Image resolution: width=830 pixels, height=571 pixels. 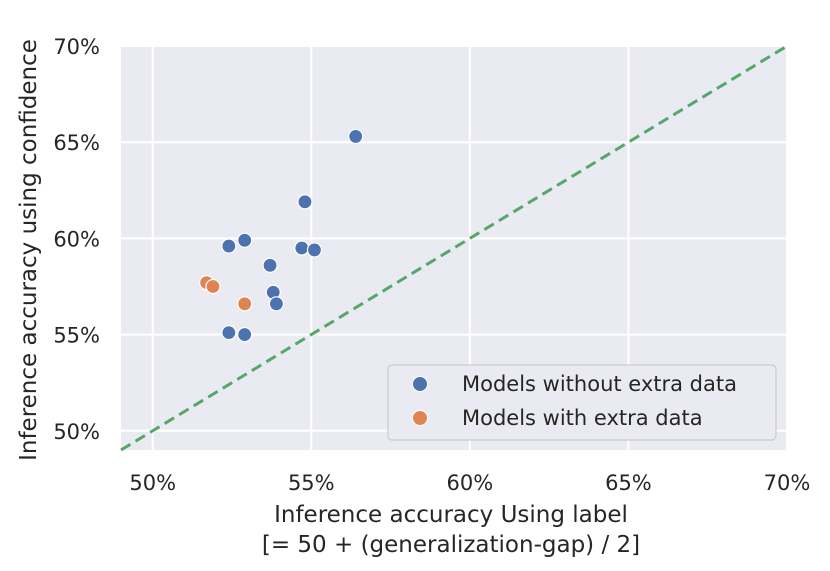 I want to click on y-tick-label: 55%, so click(x=76, y=336).